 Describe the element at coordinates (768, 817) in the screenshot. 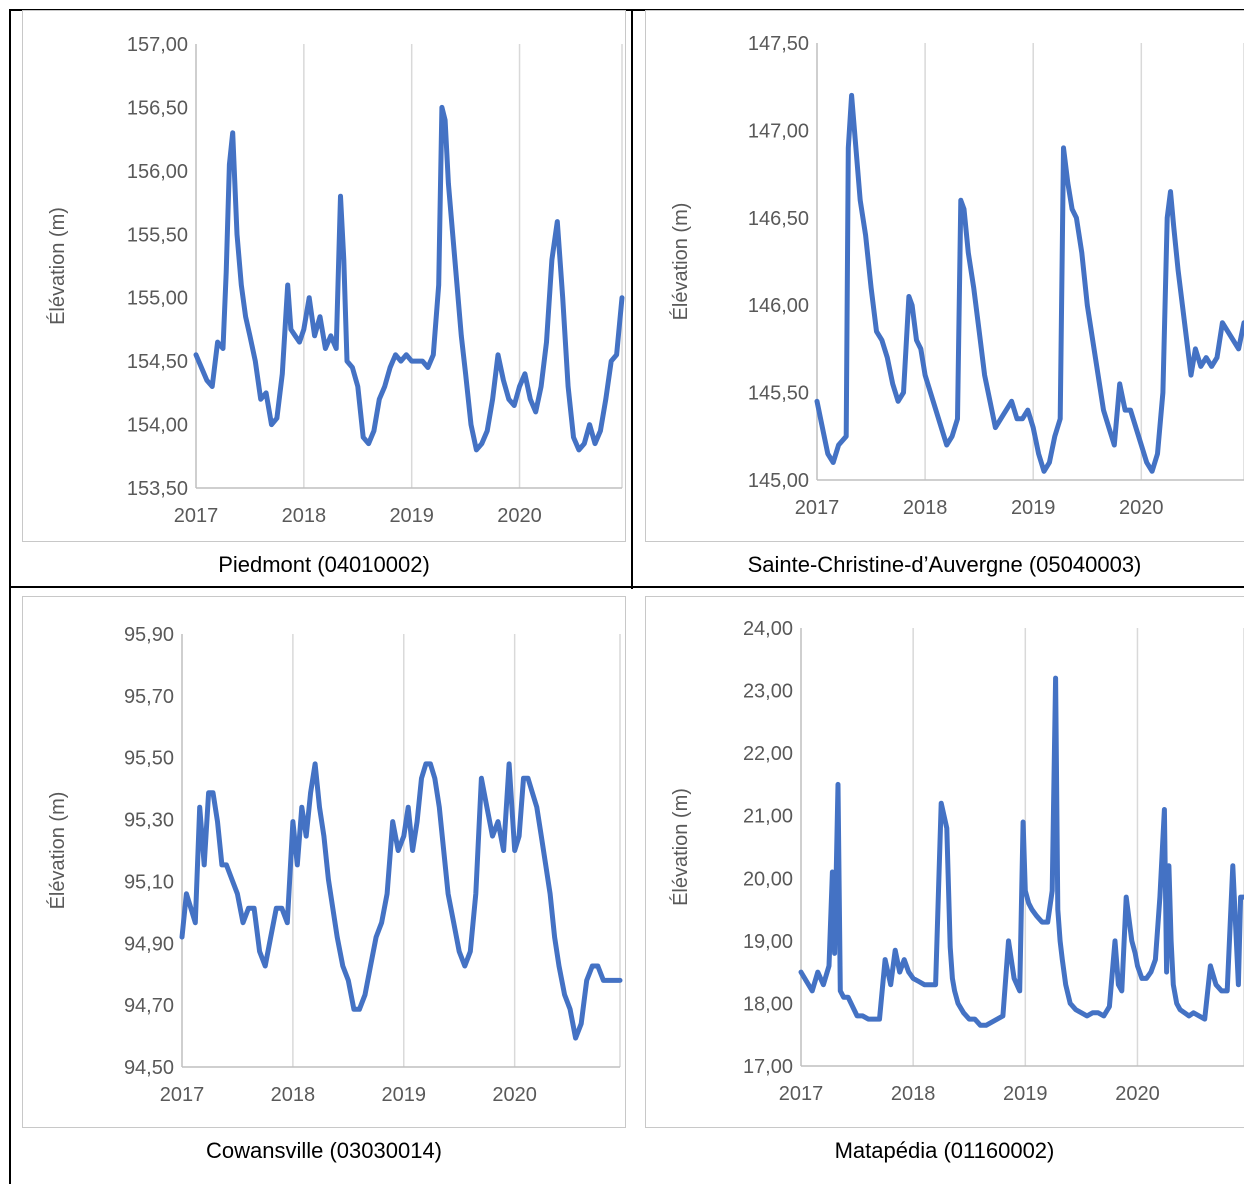

I see `y-tick-label: 21,00` at that location.